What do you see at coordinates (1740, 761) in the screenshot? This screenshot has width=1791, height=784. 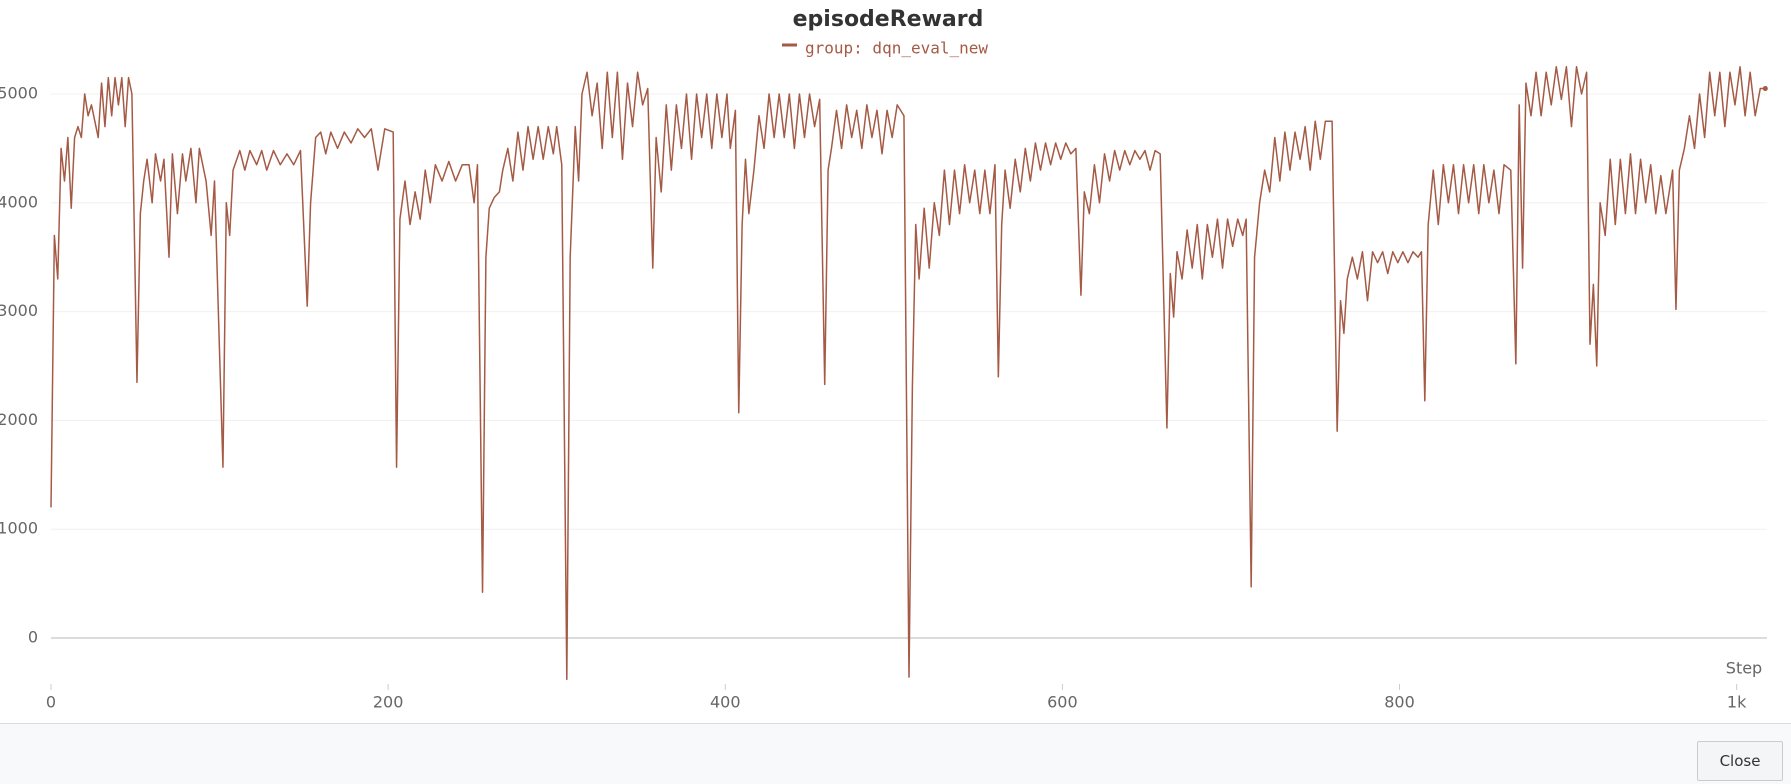 I see `close-button: Close` at bounding box center [1740, 761].